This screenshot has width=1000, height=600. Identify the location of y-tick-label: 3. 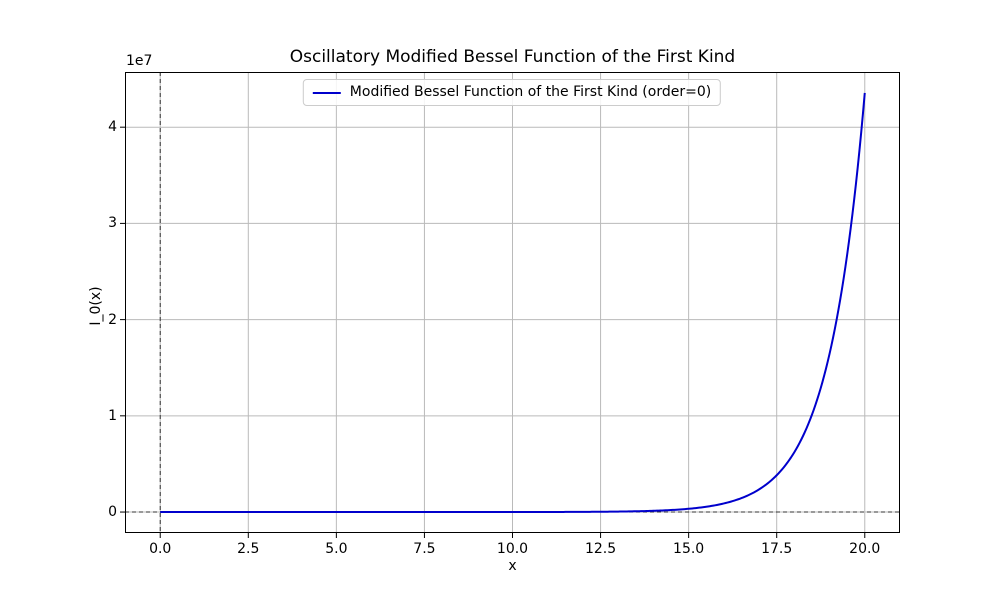
(112, 223).